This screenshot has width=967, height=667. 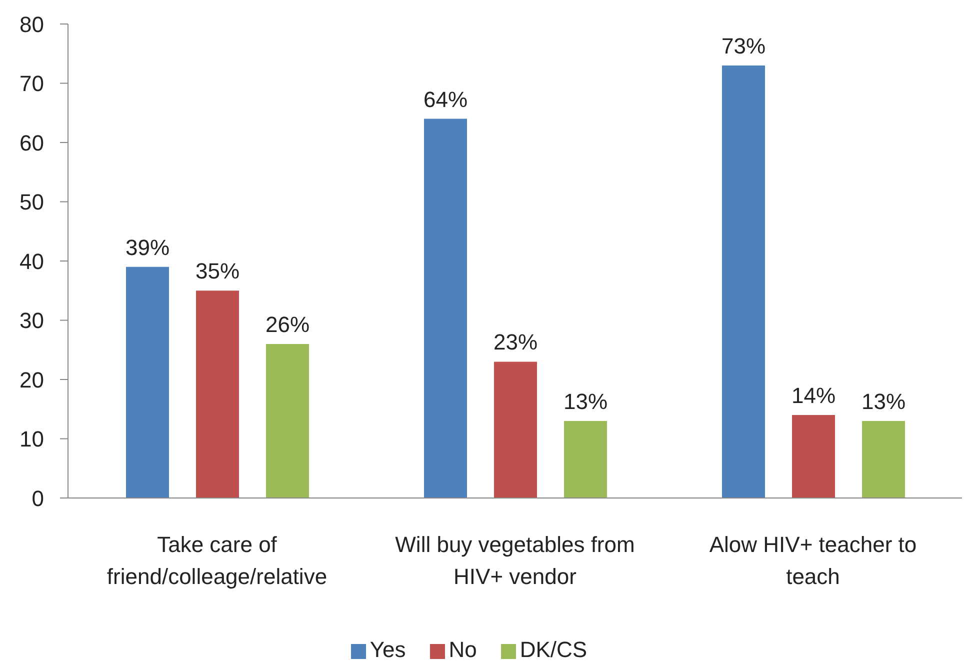 What do you see at coordinates (32, 143) in the screenshot?
I see `y-tick-label: 60` at bounding box center [32, 143].